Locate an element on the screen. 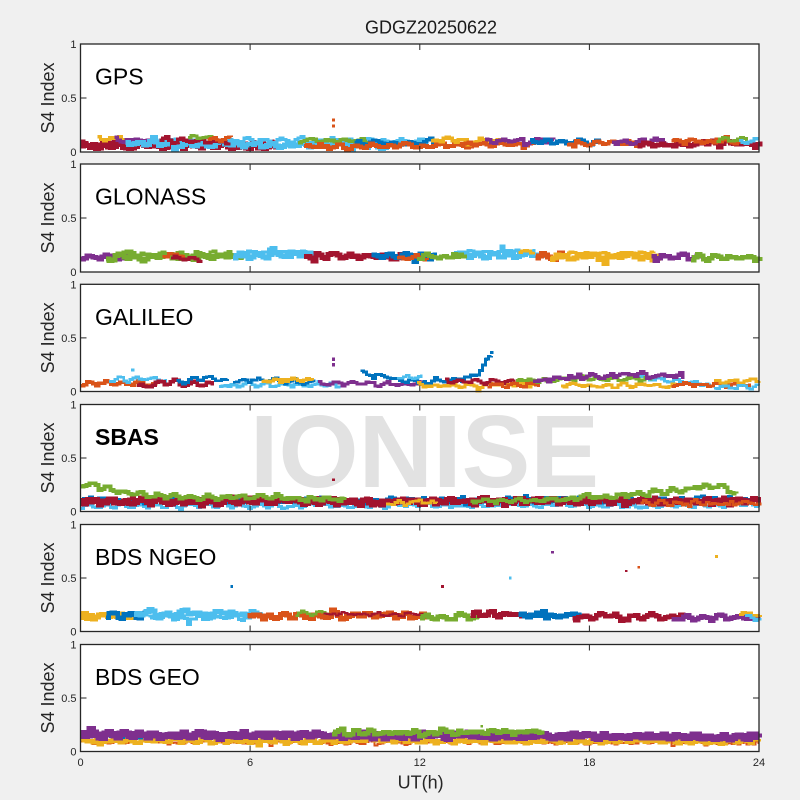 This screenshot has height=800, width=800. svg-text: UT(h) is located at coordinates (421, 782).